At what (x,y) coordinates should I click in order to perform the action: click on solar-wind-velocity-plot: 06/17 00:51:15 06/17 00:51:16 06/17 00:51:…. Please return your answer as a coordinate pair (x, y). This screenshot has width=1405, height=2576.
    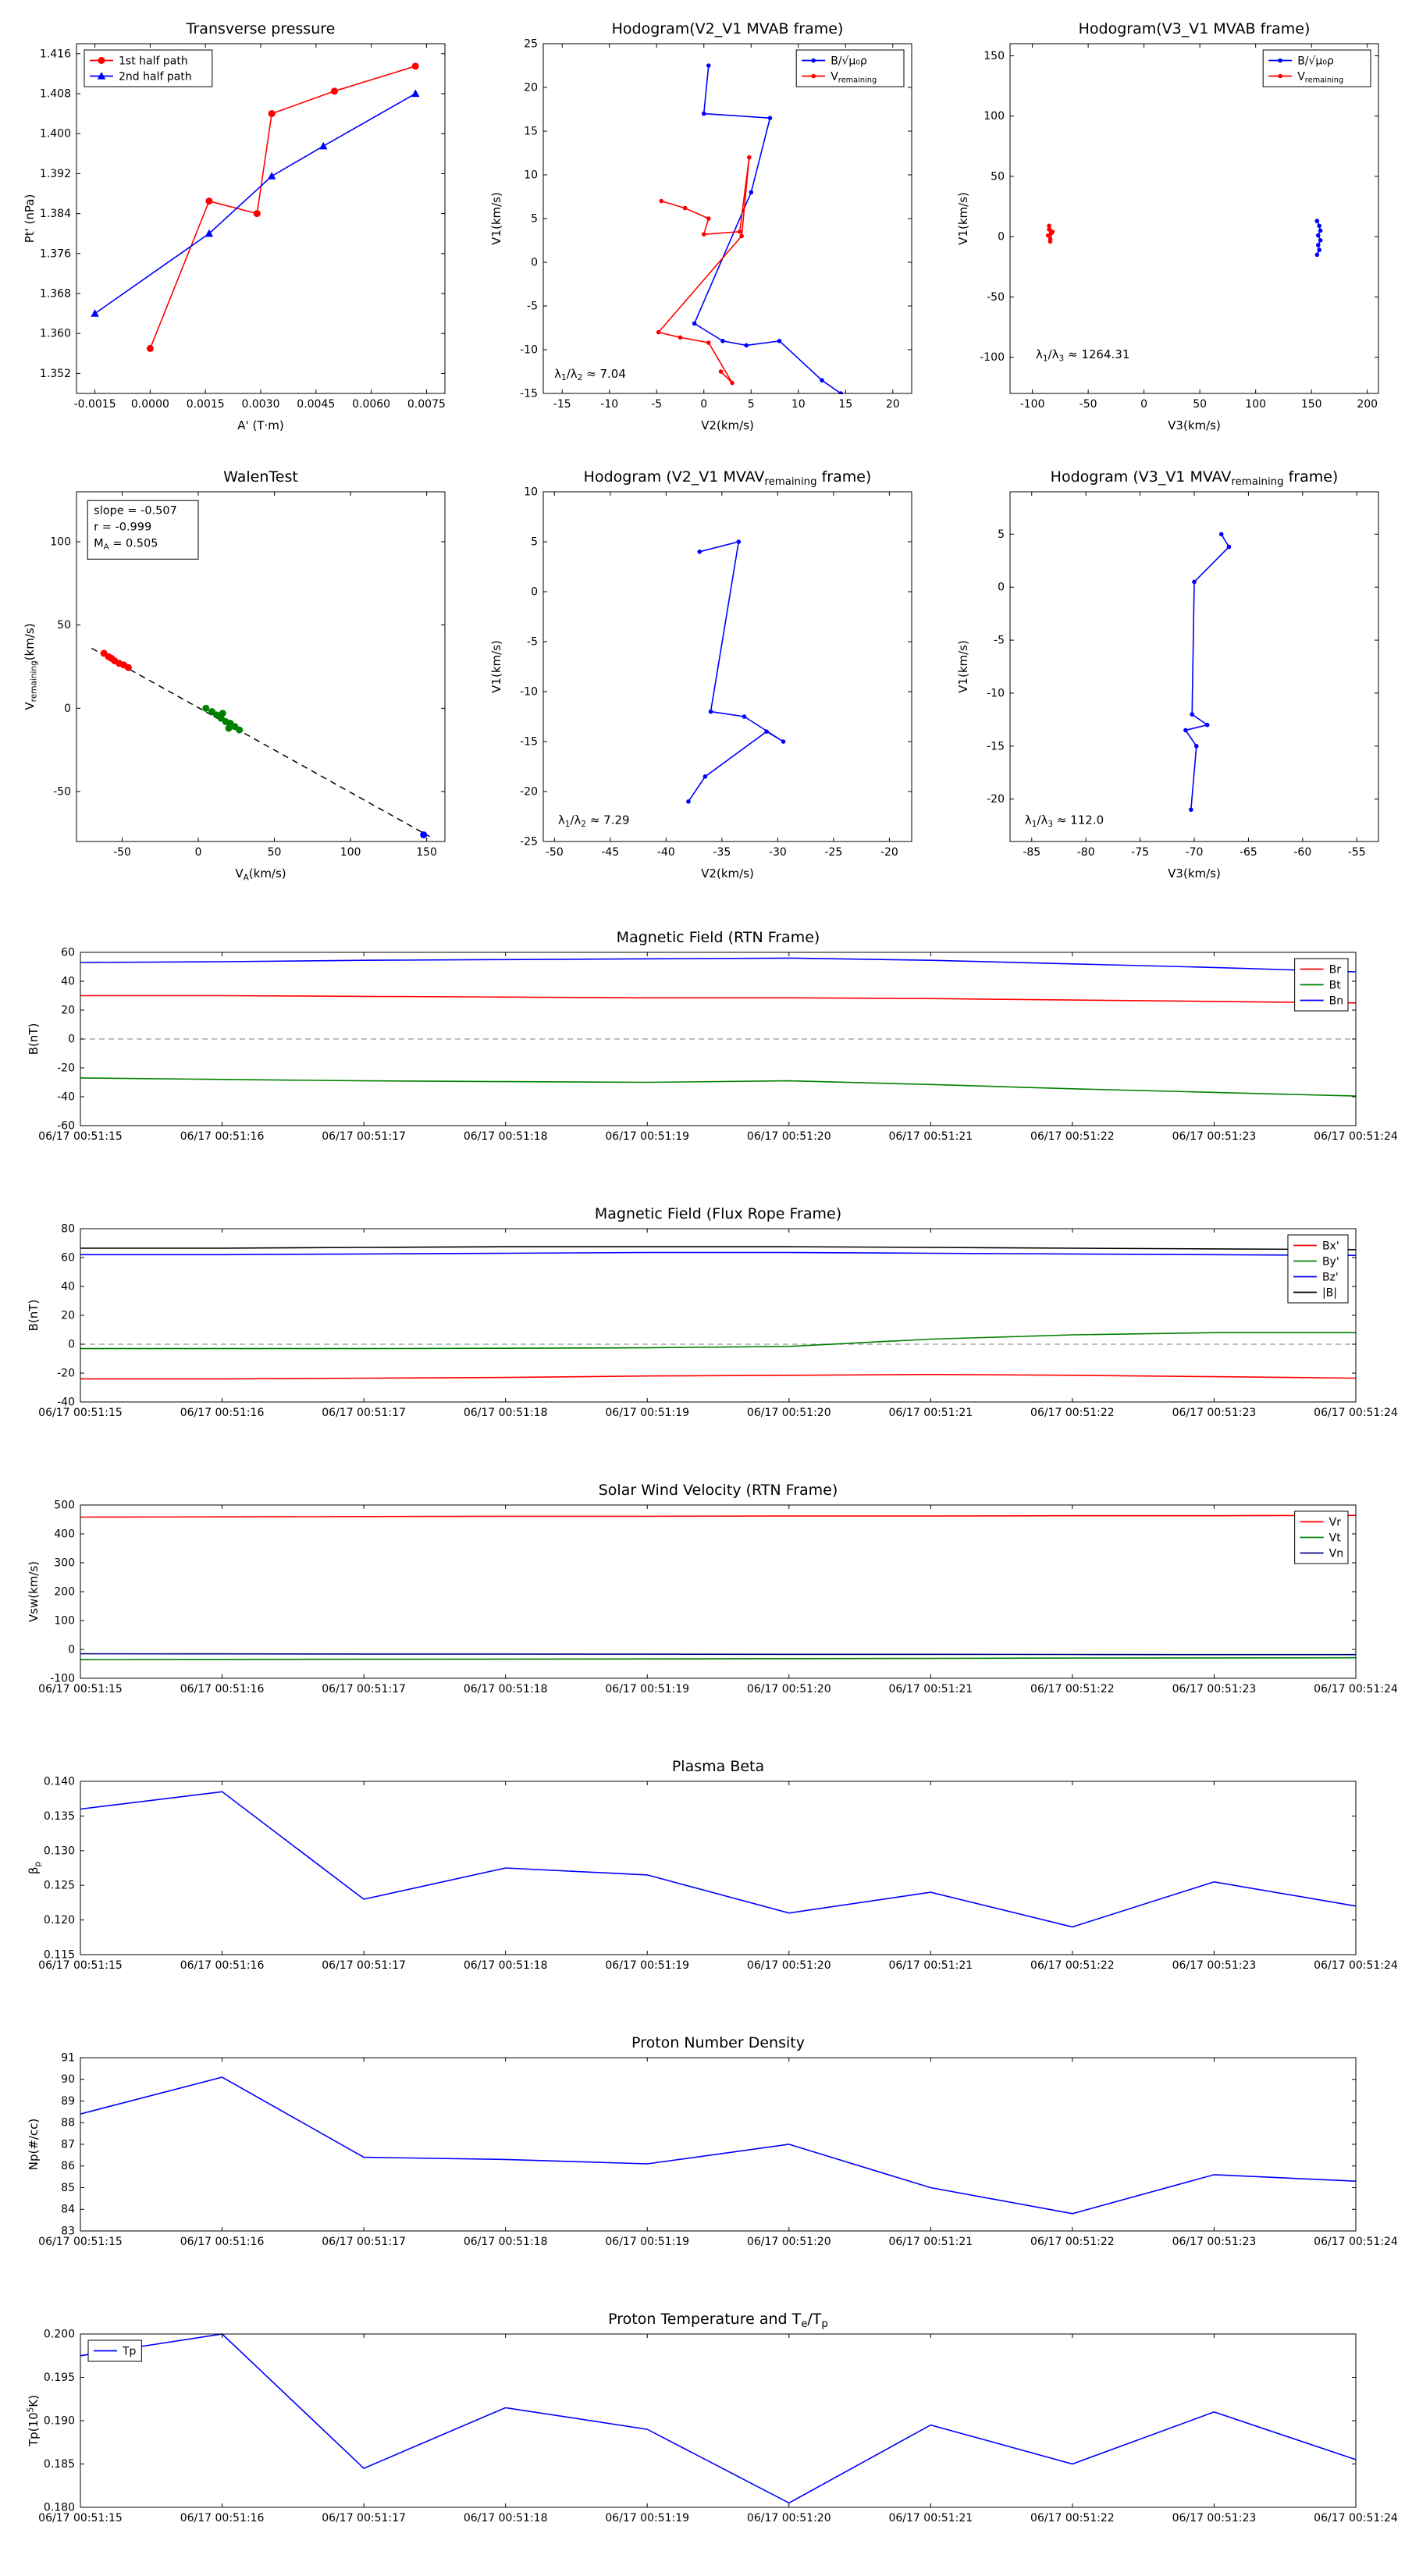
    Looking at the image, I should click on (713, 1588).